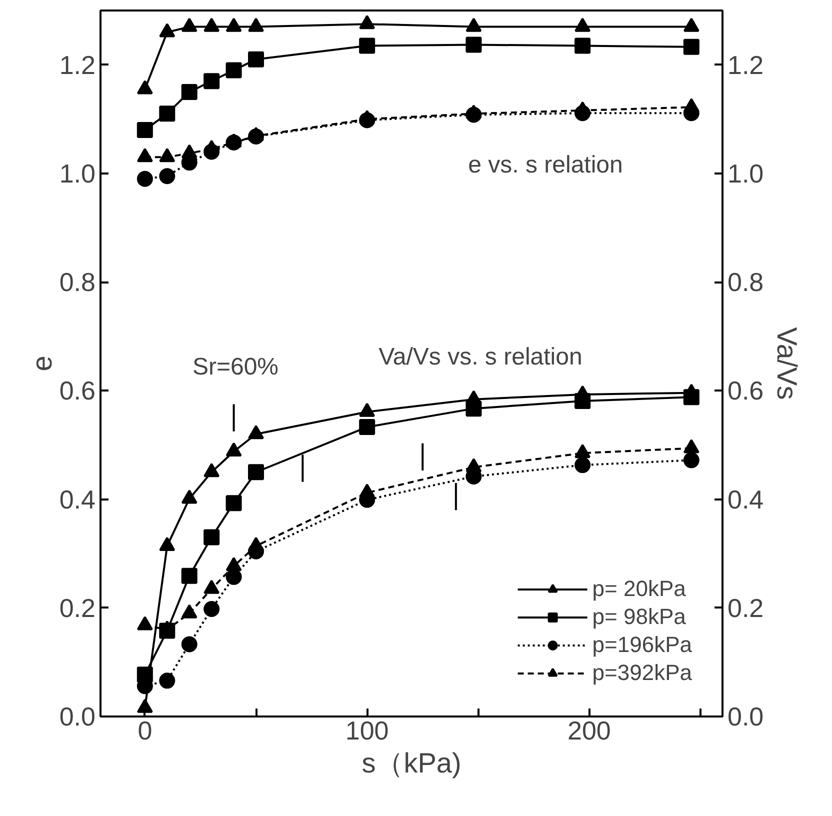 The width and height of the screenshot is (832, 816). Describe the element at coordinates (77, 173) in the screenshot. I see `y-tick-label: 1.0` at that location.